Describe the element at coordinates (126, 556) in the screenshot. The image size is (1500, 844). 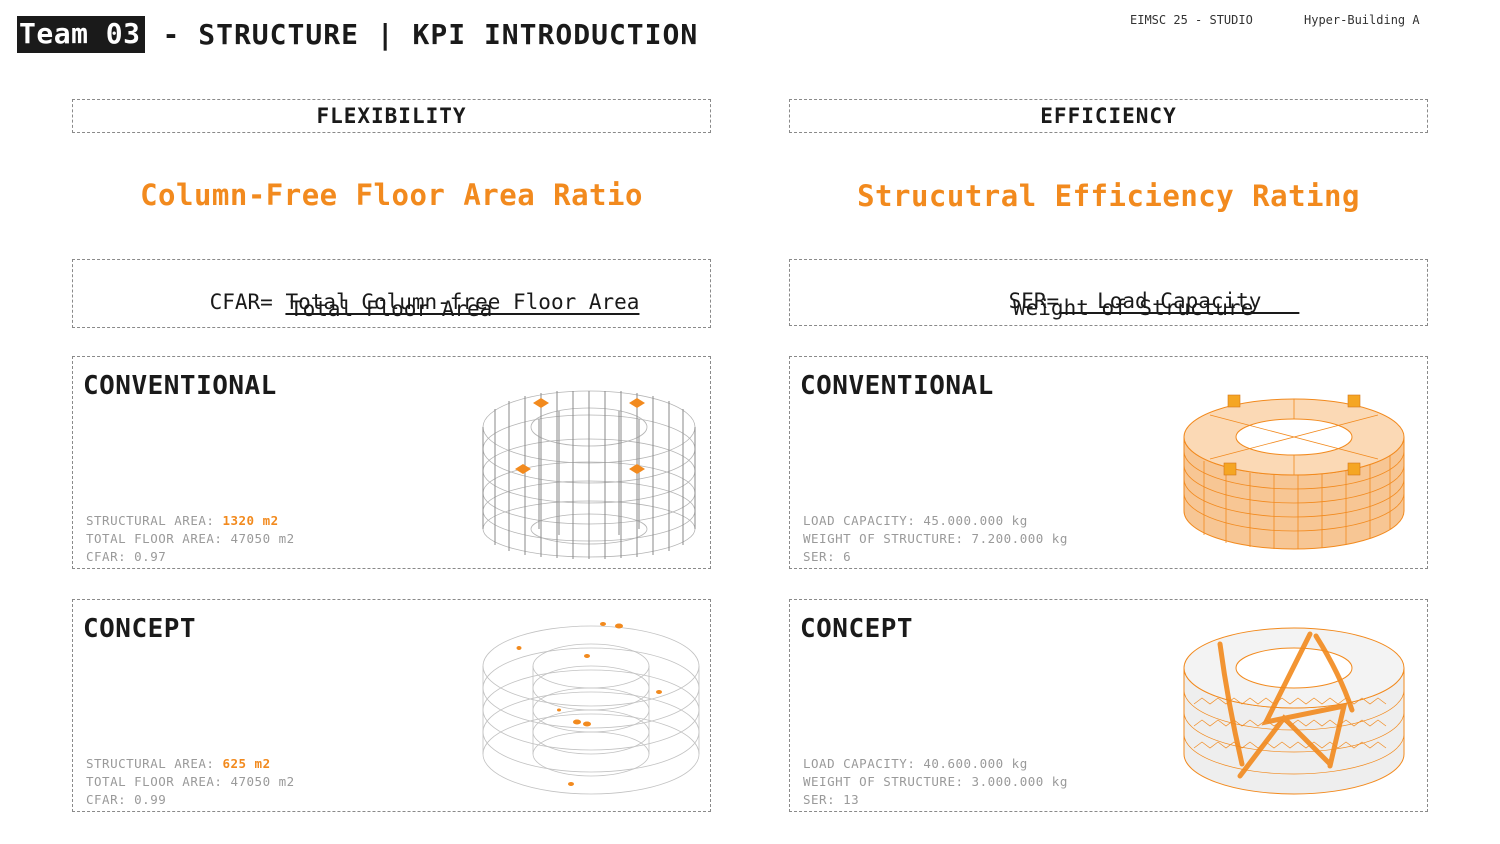
I see `stat-line: CFAR: 0.97` at that location.